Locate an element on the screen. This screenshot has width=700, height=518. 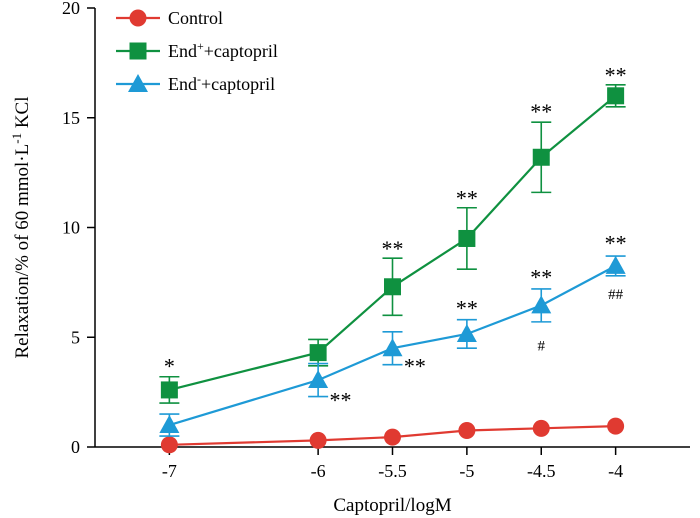
legend-label: Control is located at coordinates (195, 18).